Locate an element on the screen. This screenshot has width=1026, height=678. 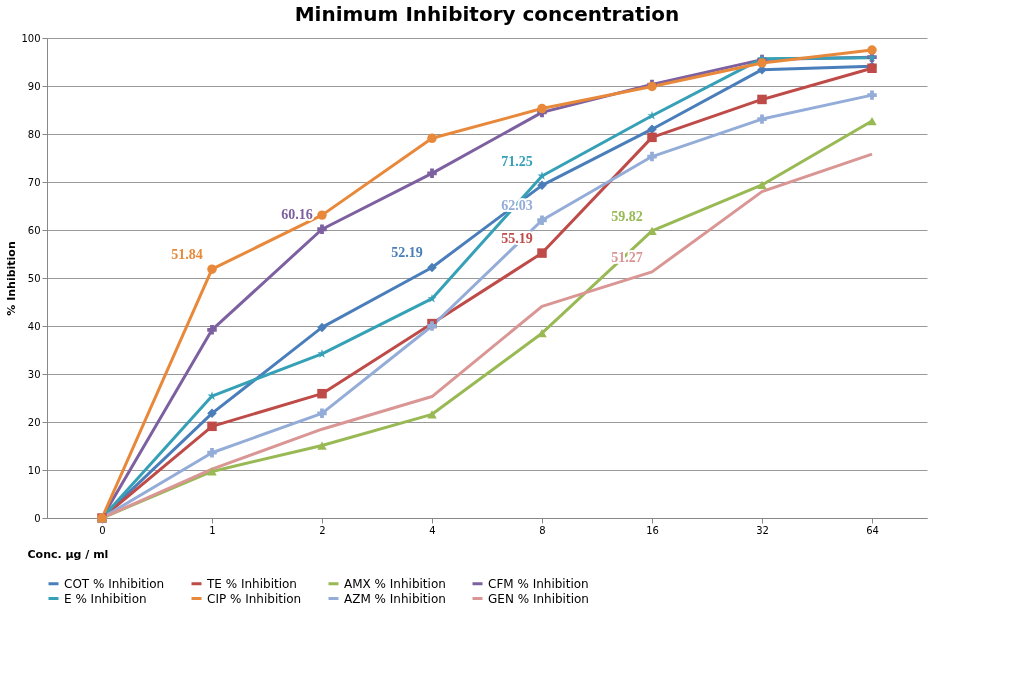
legend-label: AZM % Inhibition is located at coordinates (395, 598).